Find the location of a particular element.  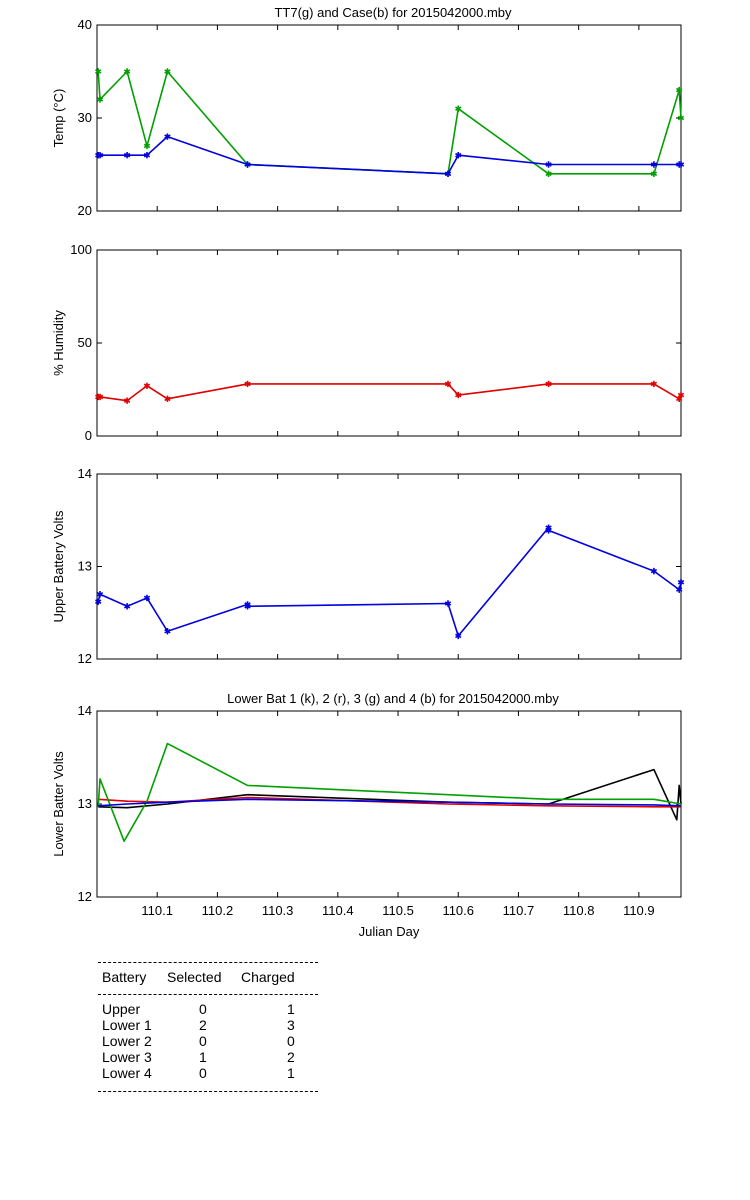

chart-title: TT7(g) and Case(b) for 2015042000.mby is located at coordinates (393, 12).